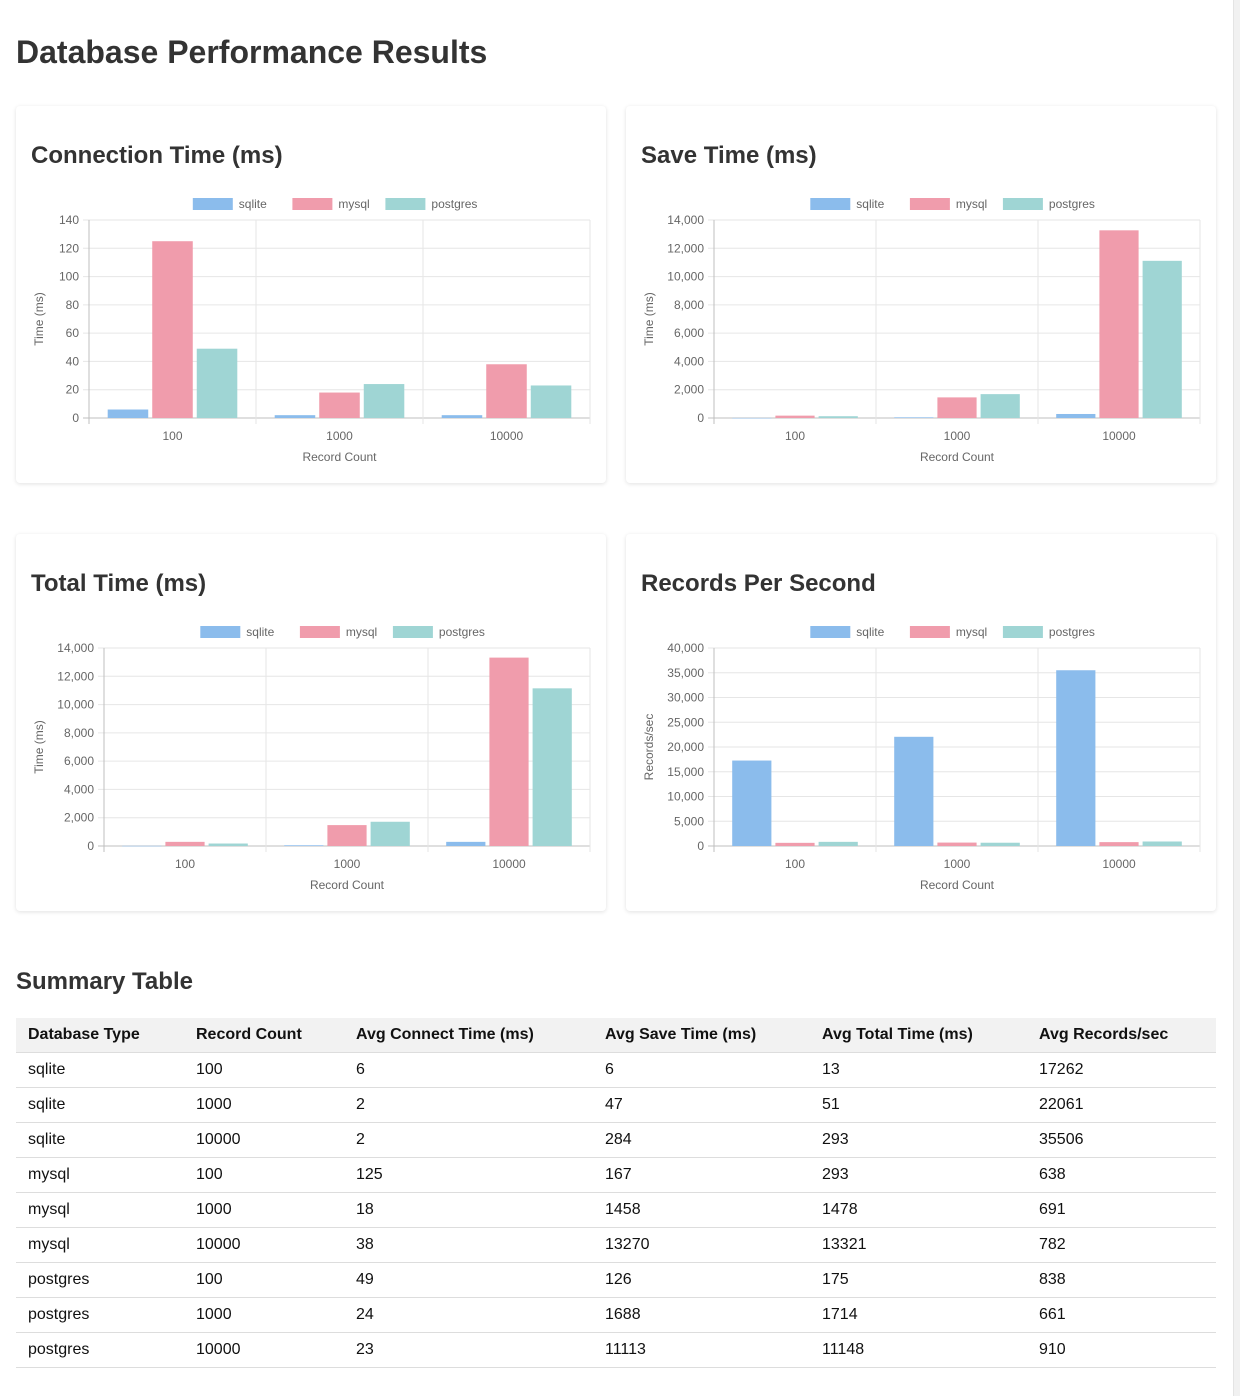 This screenshot has height=1396, width=1240. Describe the element at coordinates (918, 1070) in the screenshot. I see `cell-avg-total-time: 13` at that location.